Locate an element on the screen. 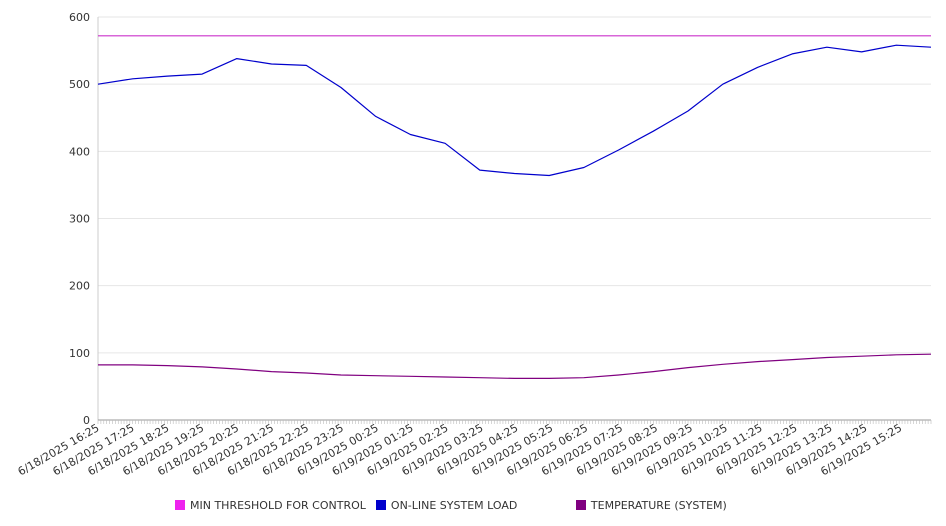  legend-label-load: ON-LINE SYSTEM LOAD is located at coordinates (454, 505).